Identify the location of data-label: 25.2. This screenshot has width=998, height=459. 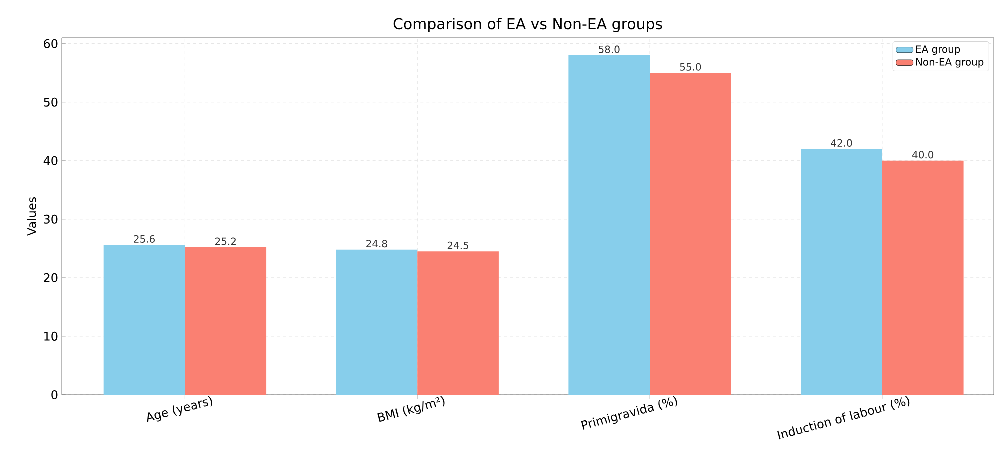
(226, 242).